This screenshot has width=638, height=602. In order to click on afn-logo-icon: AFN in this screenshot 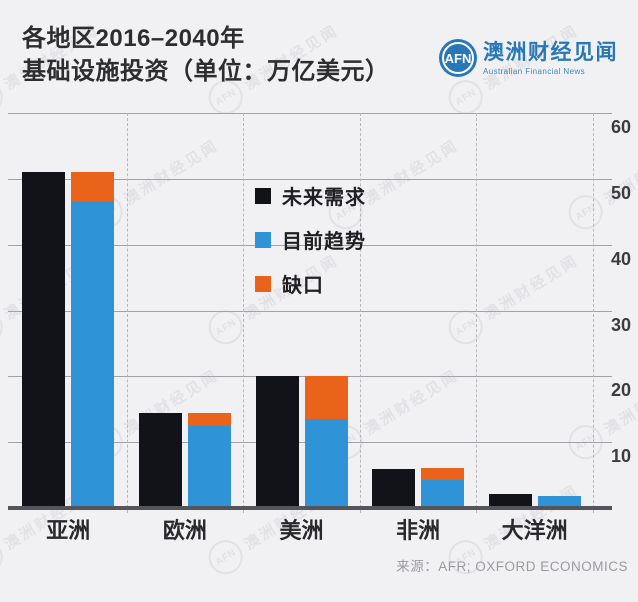, I will do `click(458, 58)`.